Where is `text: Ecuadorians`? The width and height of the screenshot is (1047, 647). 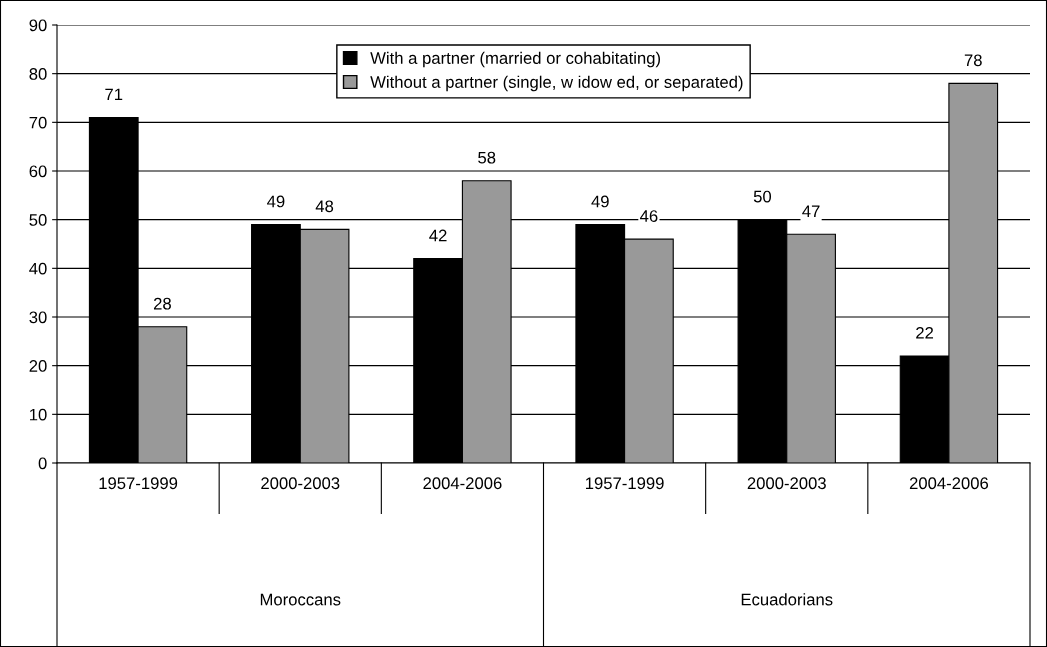 text: Ecuadorians is located at coordinates (787, 599).